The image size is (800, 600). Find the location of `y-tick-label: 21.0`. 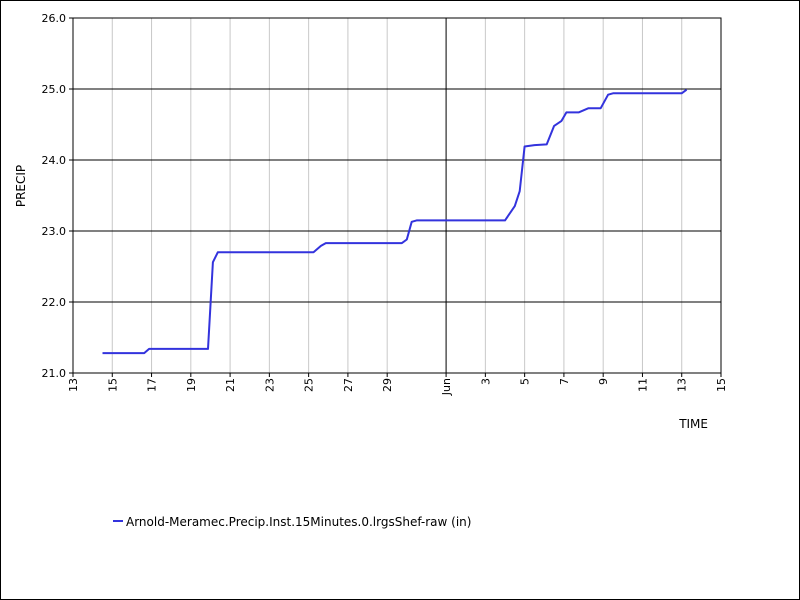

y-tick-label: 21.0 is located at coordinates (54, 373).